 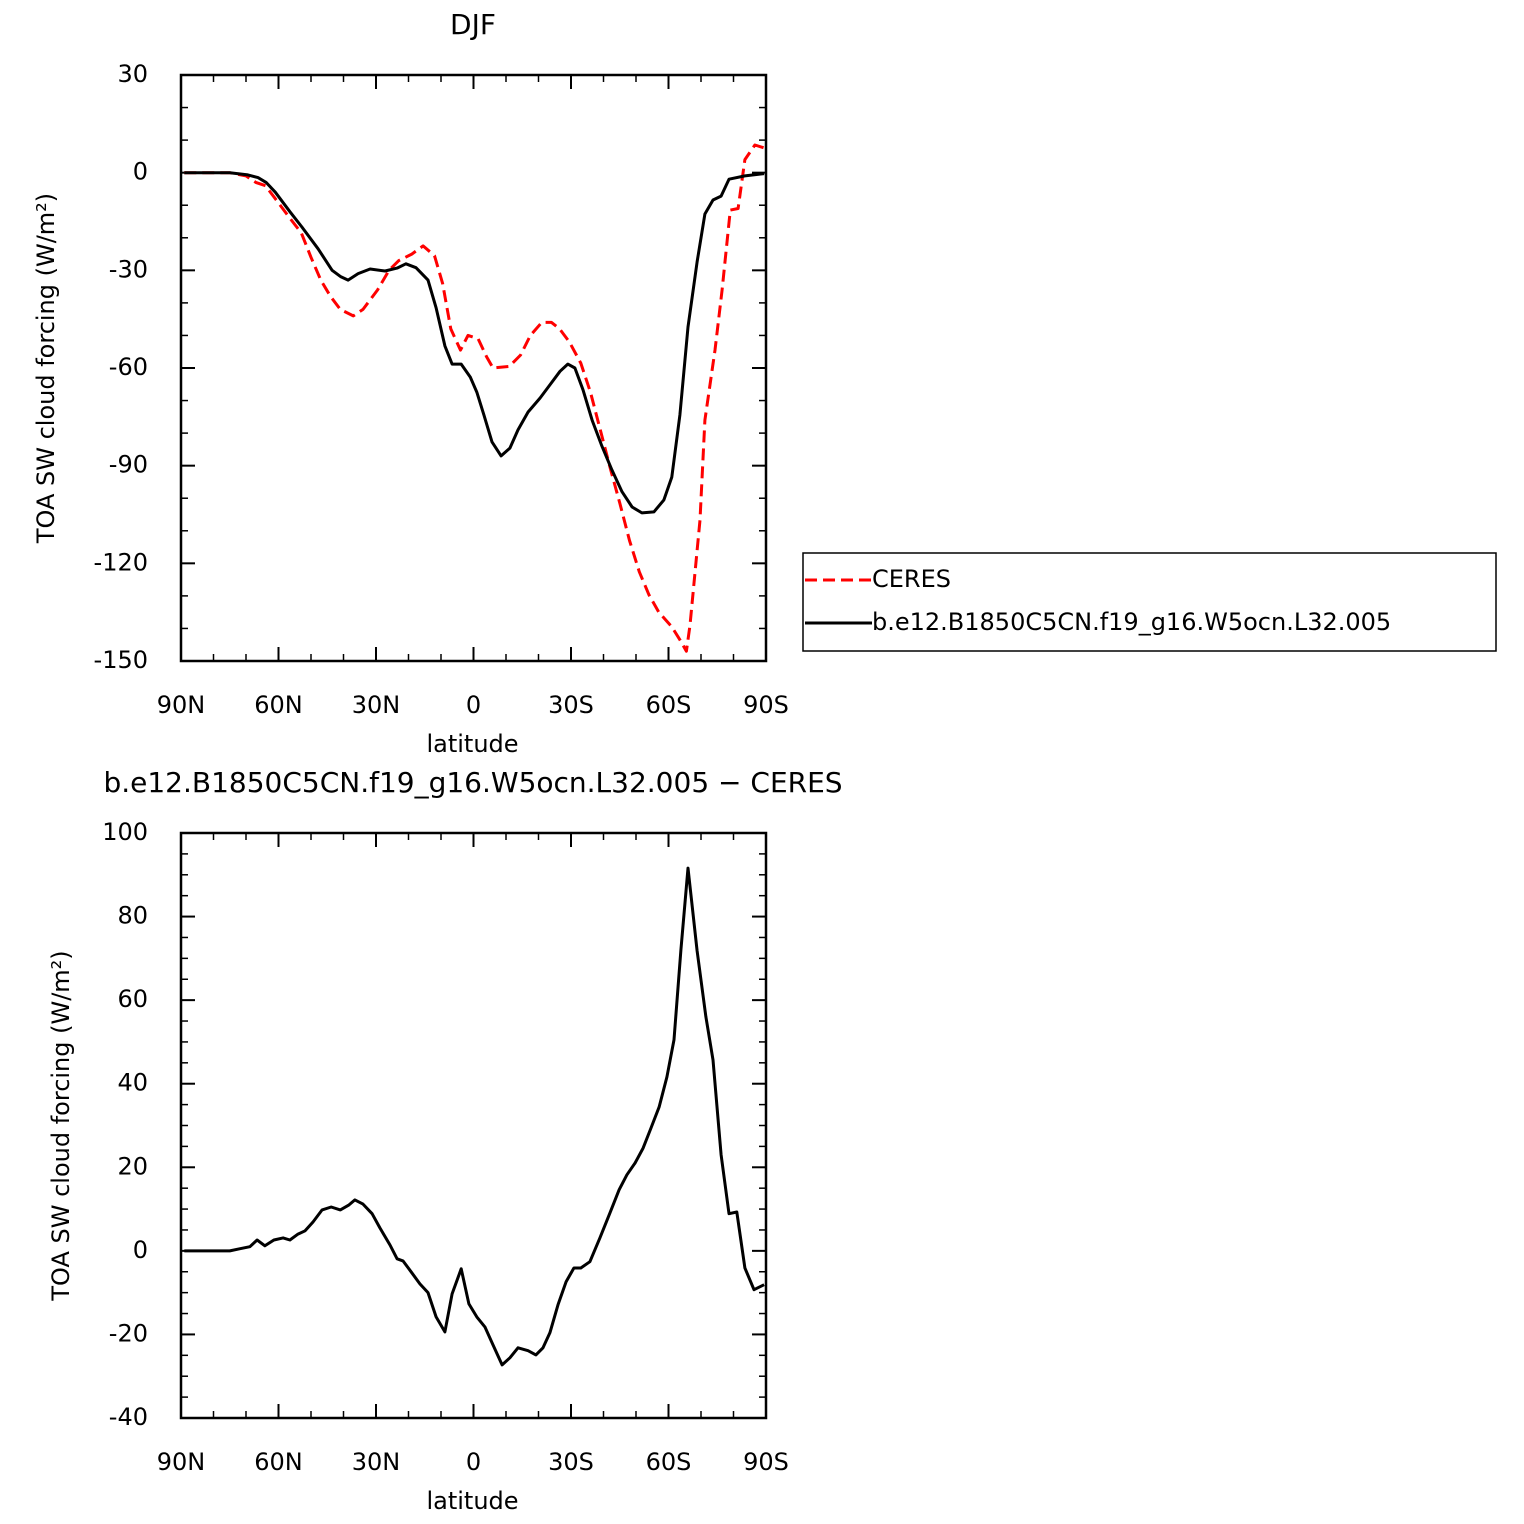 What do you see at coordinates (473, 24) in the screenshot?
I see `chart-title: DJF` at bounding box center [473, 24].